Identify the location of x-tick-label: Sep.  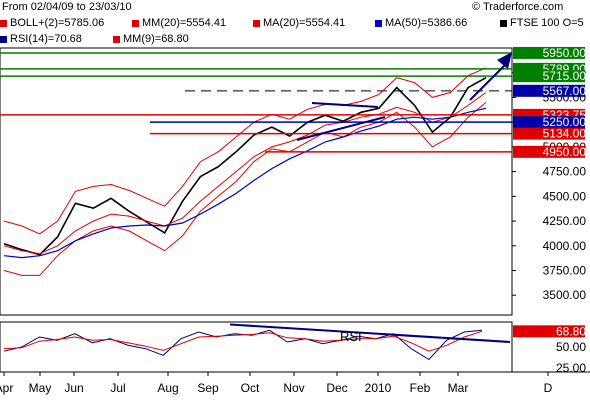
(208, 388).